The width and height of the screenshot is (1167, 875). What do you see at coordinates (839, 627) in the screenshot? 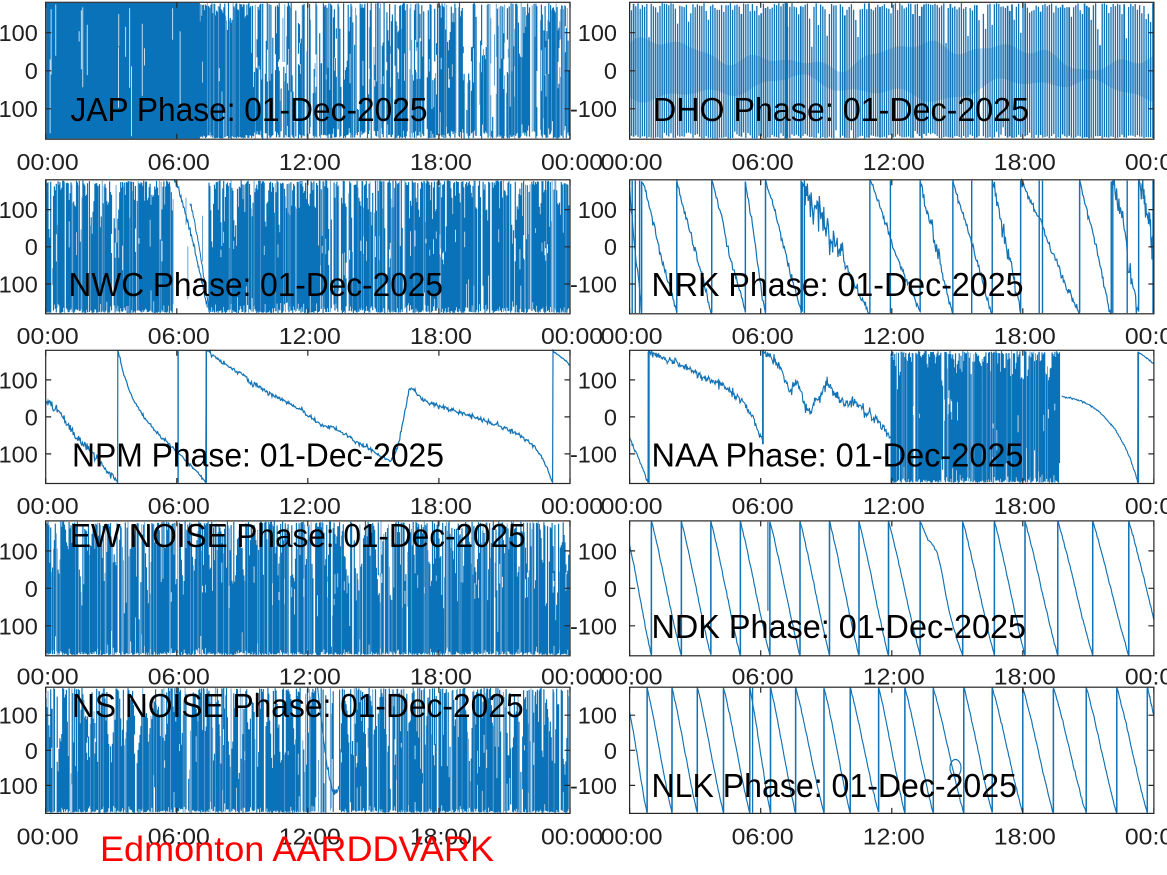
I see `svg-text: NDK Phase: 01-Dec-2025` at bounding box center [839, 627].